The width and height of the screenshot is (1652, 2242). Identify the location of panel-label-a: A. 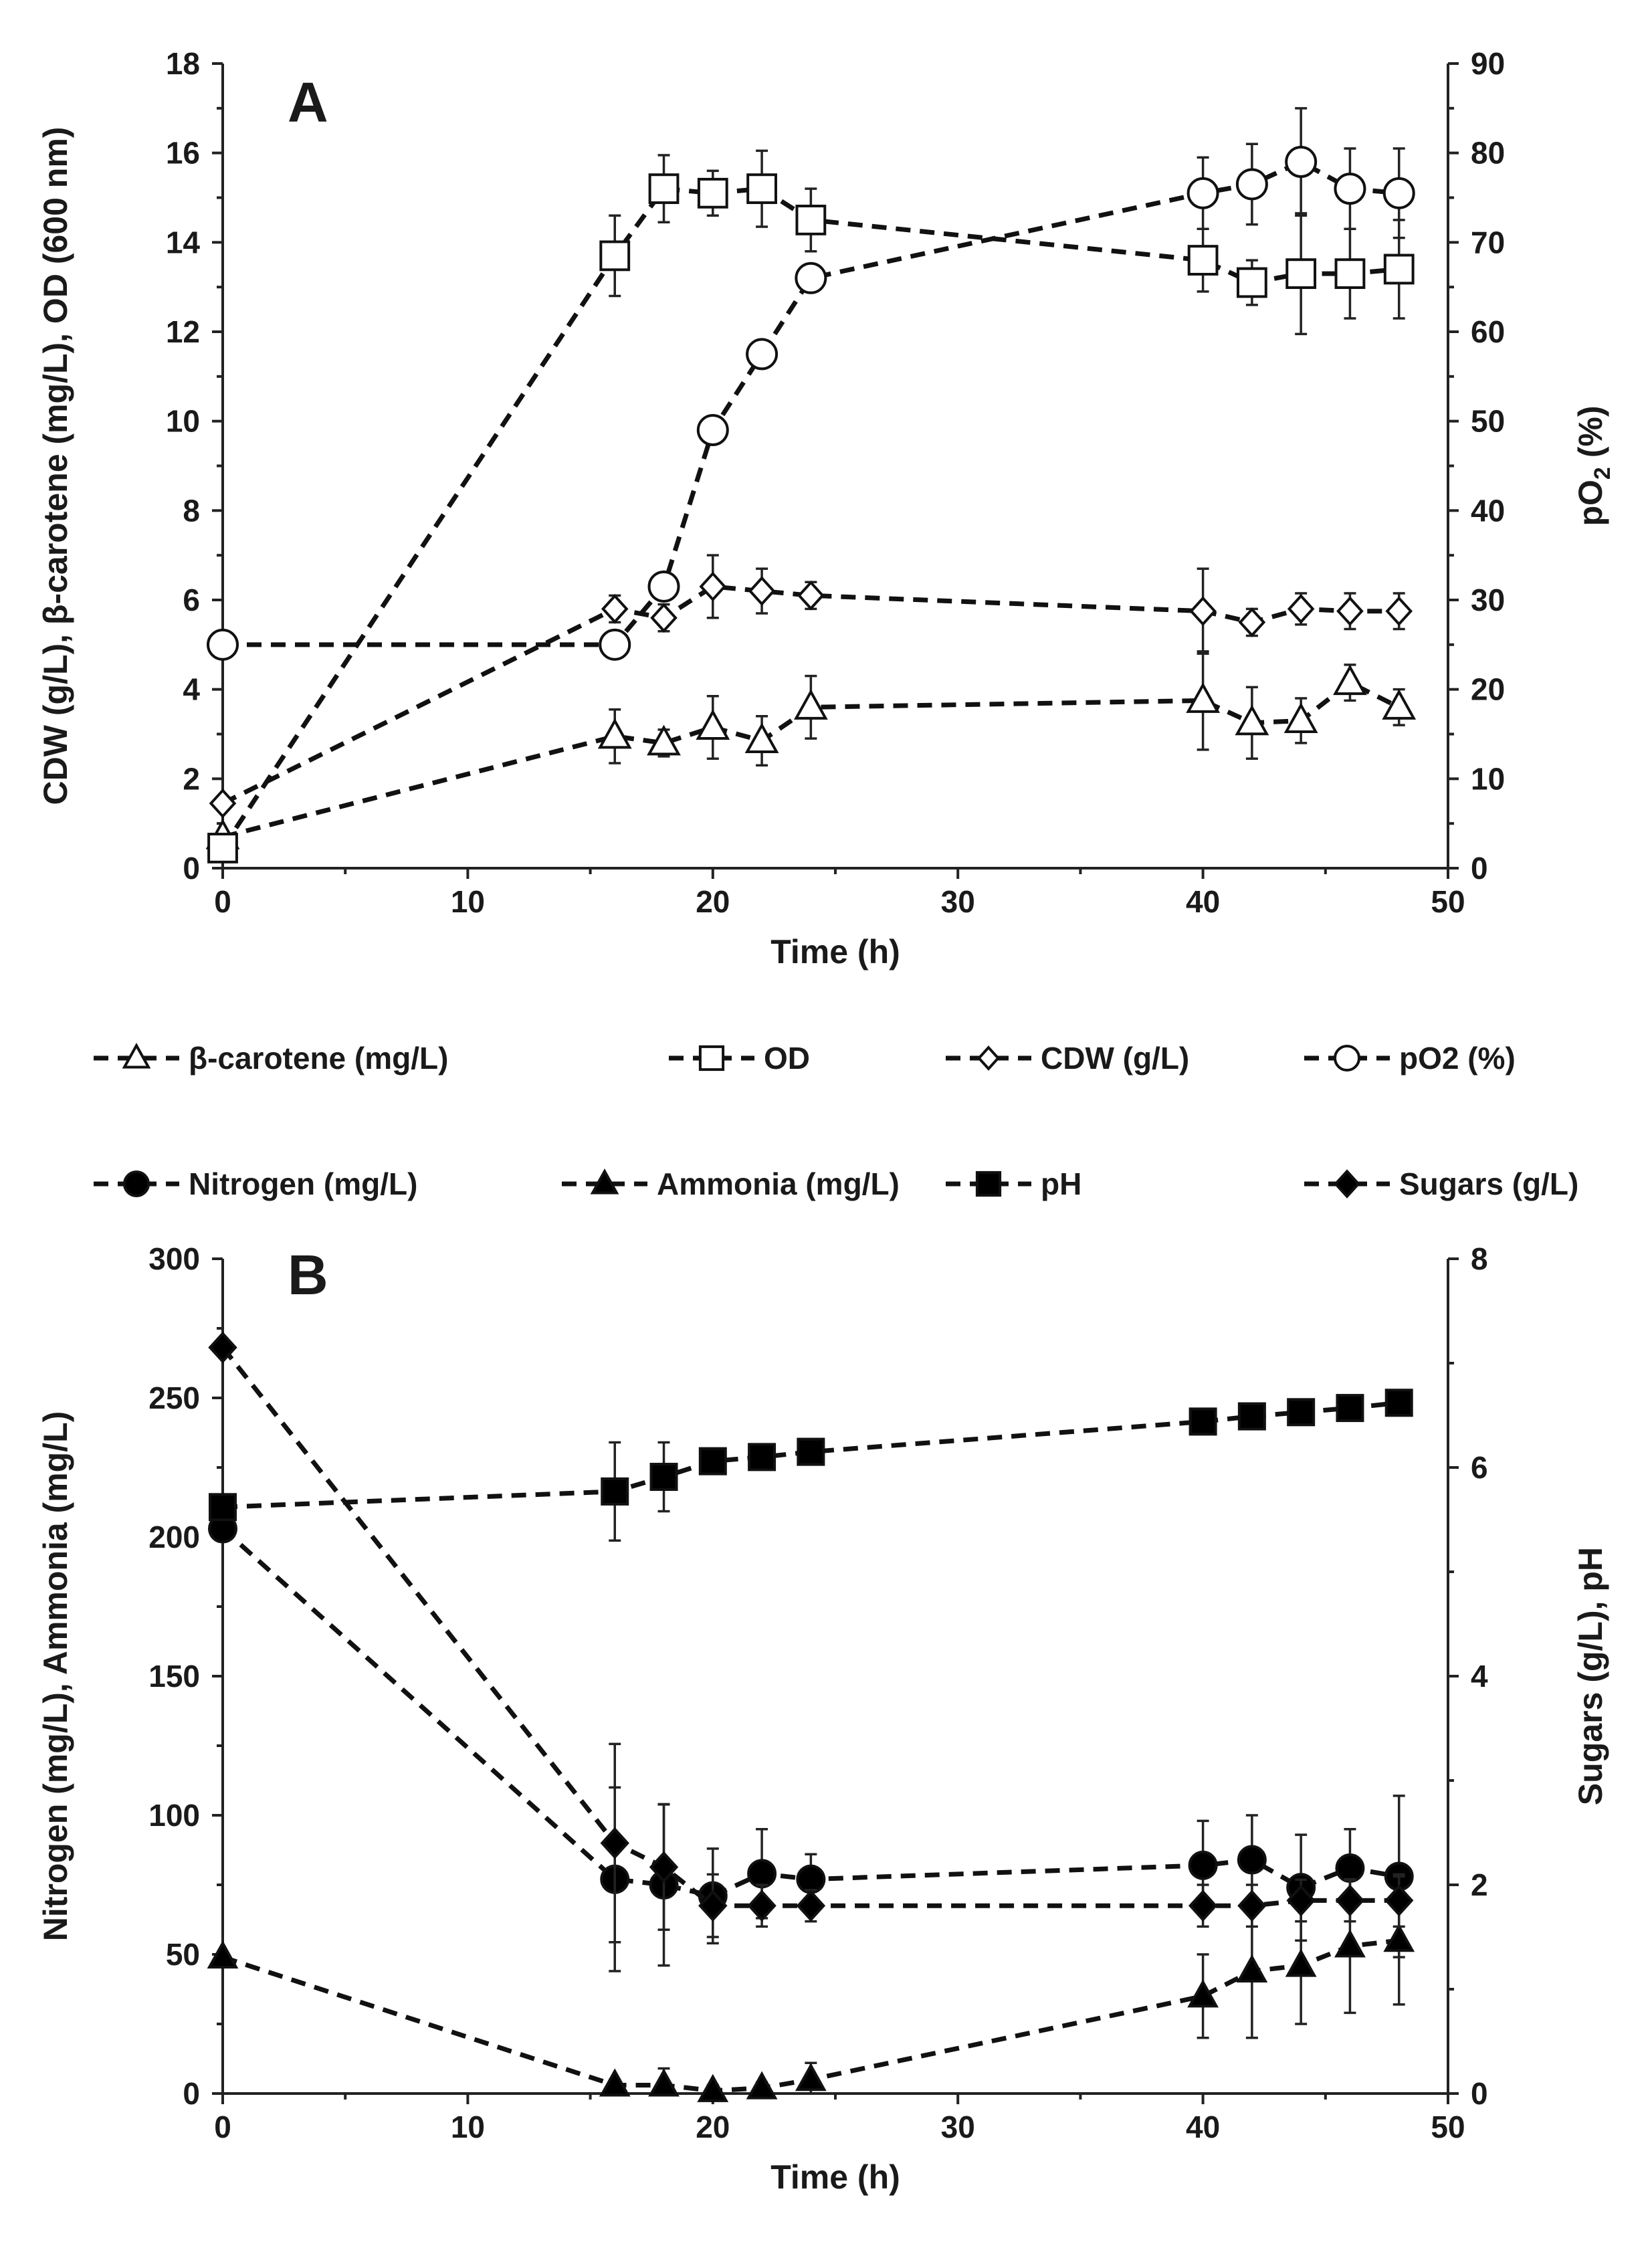
(308, 102).